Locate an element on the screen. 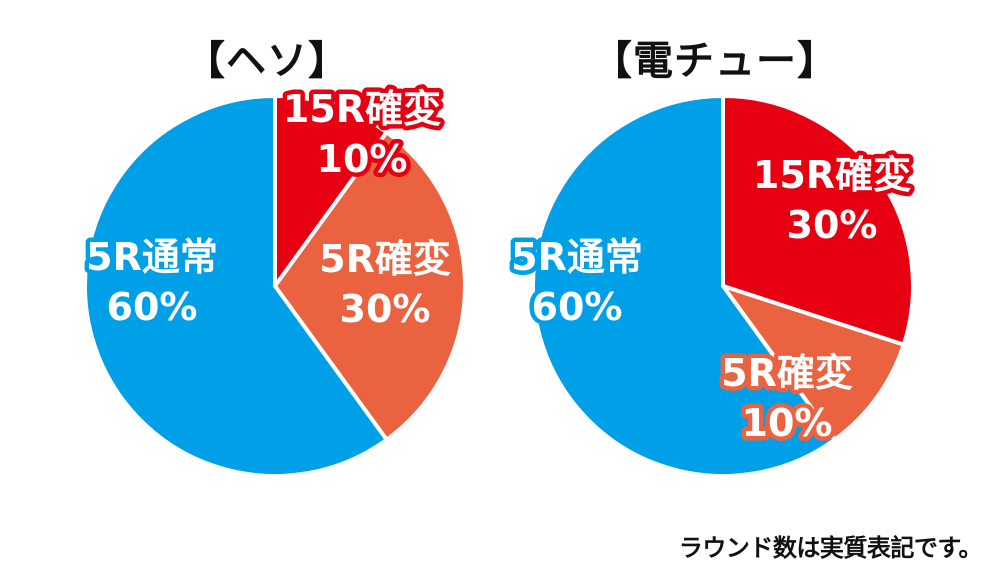  chart-title: 【ヘソ】 is located at coordinates (267, 61).